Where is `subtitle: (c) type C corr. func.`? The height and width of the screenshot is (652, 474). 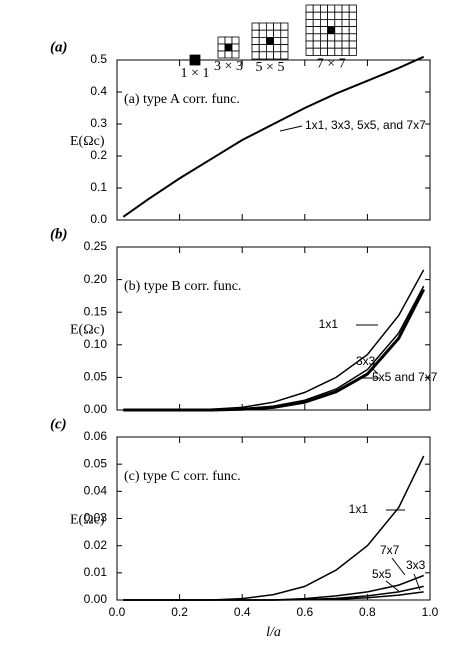
subtitle: (c) type C corr. func. is located at coordinates (182, 476).